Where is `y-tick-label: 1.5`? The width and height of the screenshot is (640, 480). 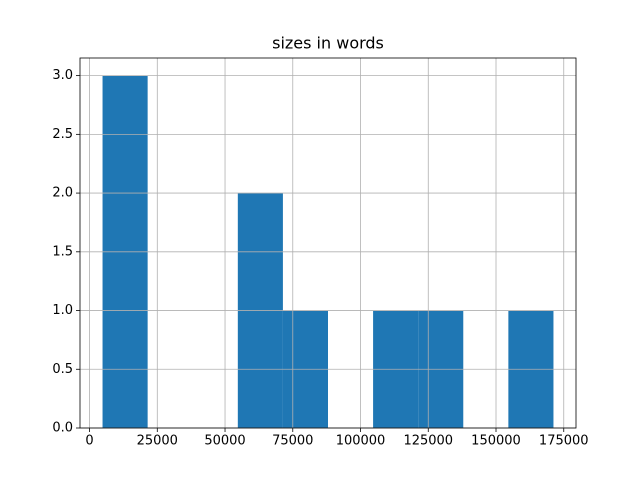
y-tick-label: 1.5 is located at coordinates (62, 251).